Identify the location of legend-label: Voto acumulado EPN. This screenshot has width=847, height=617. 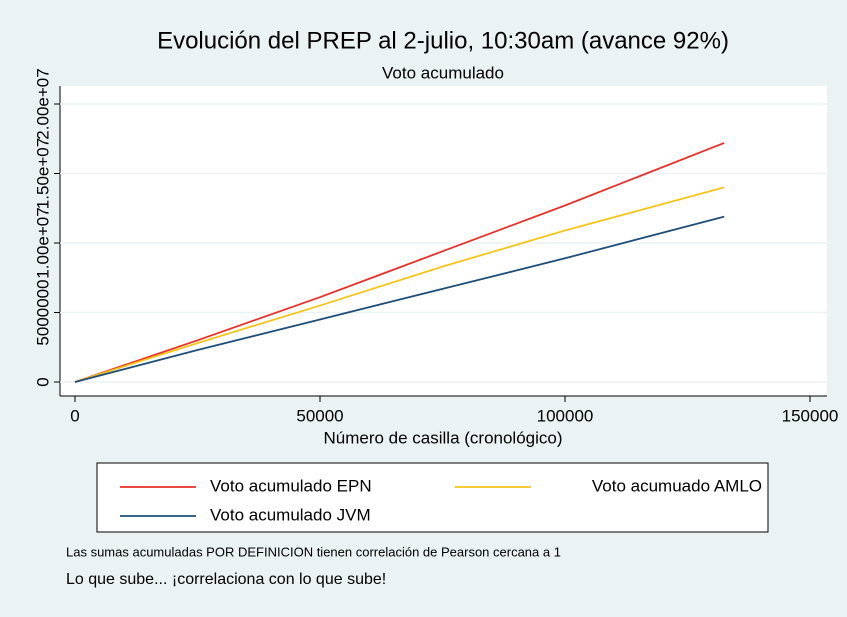
(291, 485).